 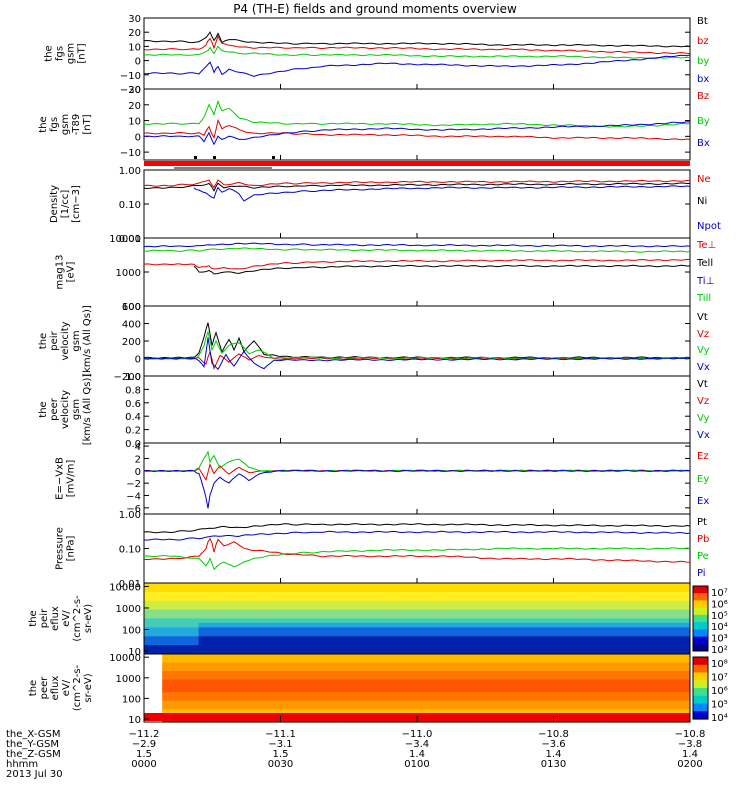 What do you see at coordinates (703, 334) in the screenshot?
I see `legend-label: Vz` at bounding box center [703, 334].